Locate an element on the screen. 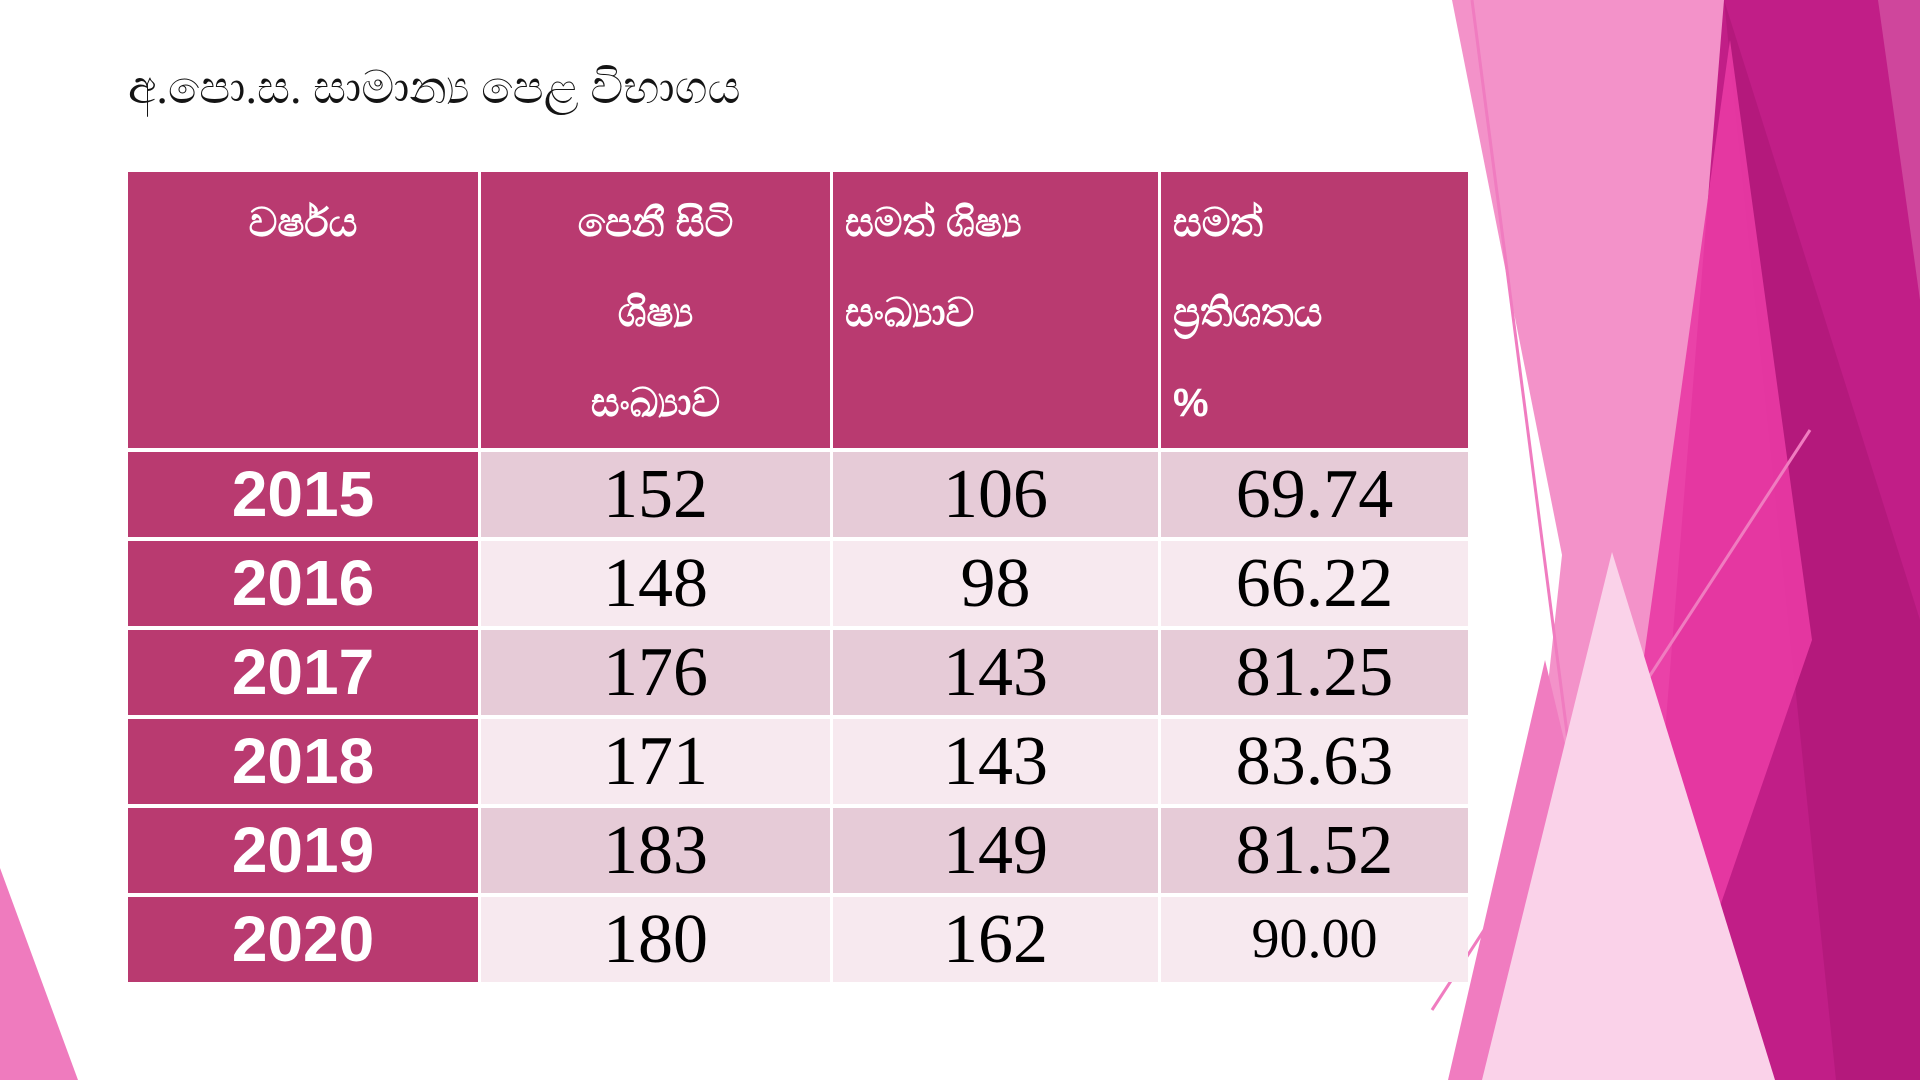 This screenshot has height=1080, width=1920. passed-cell: 149 is located at coordinates (995, 850).